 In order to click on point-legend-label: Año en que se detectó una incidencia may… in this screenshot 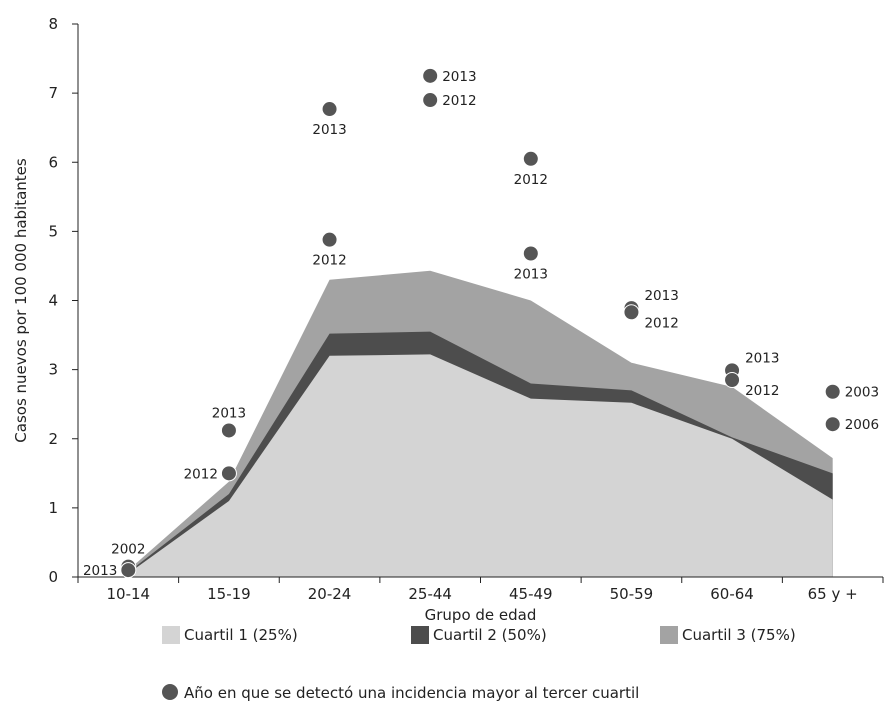, I will do `click(411, 693)`.